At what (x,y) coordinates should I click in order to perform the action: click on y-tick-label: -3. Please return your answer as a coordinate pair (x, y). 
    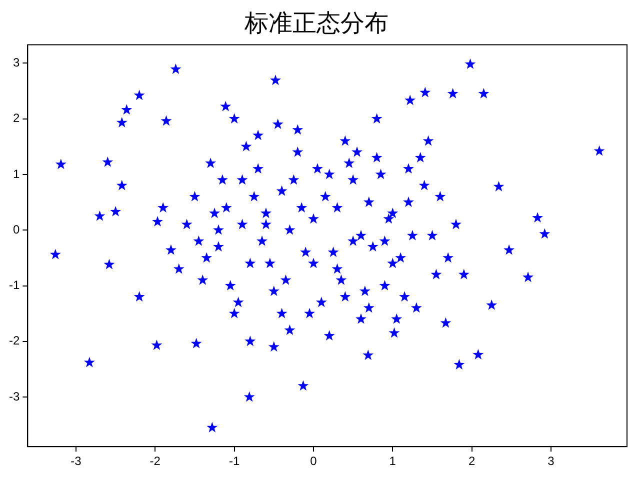
    Looking at the image, I should click on (14, 396).